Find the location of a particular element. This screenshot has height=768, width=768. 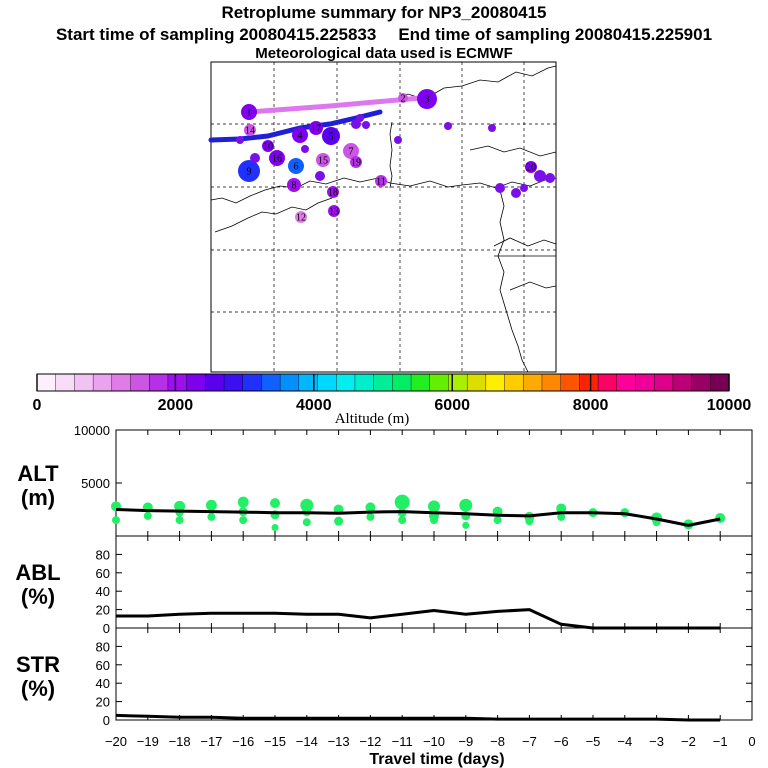

colorbar-cells is located at coordinates (383, 382).